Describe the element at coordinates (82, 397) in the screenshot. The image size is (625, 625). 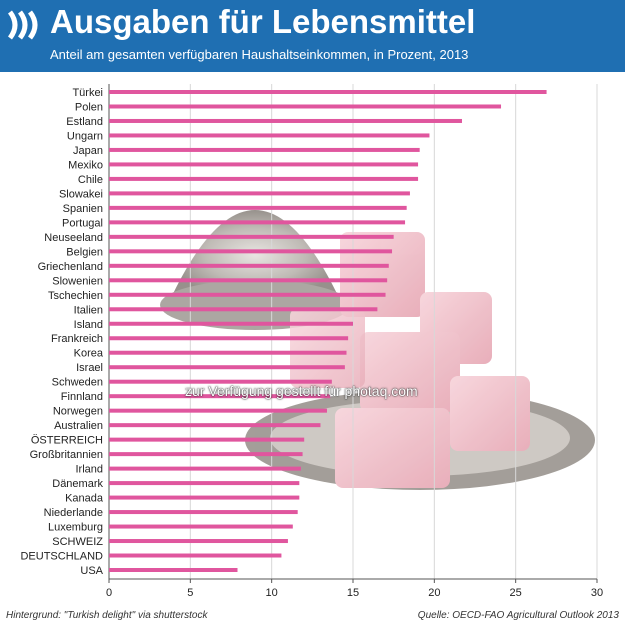
I see `category-label: Finnland` at that location.